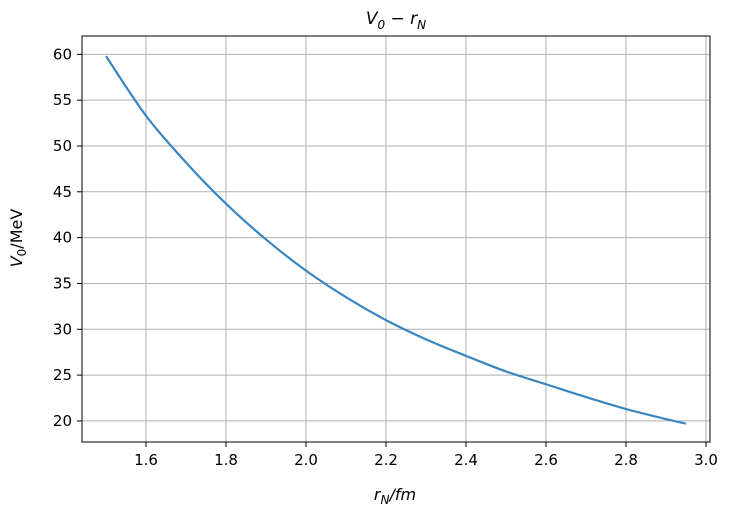  I want to click on y-tick-label: 60, so click(62, 54).